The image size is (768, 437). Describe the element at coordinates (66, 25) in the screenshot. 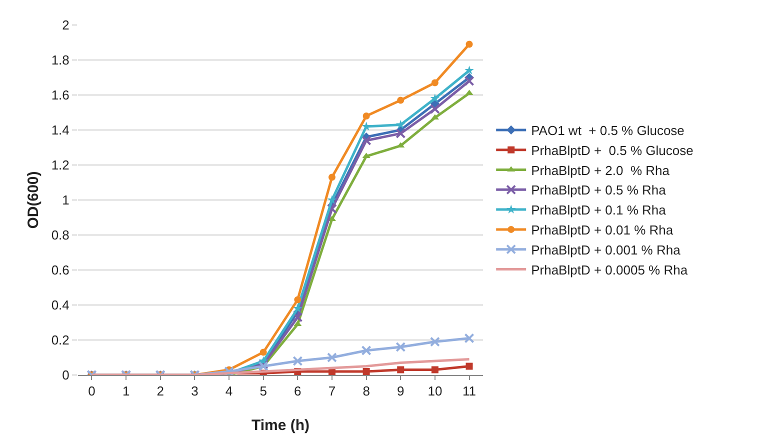

I see `y-tick-label: 2` at that location.